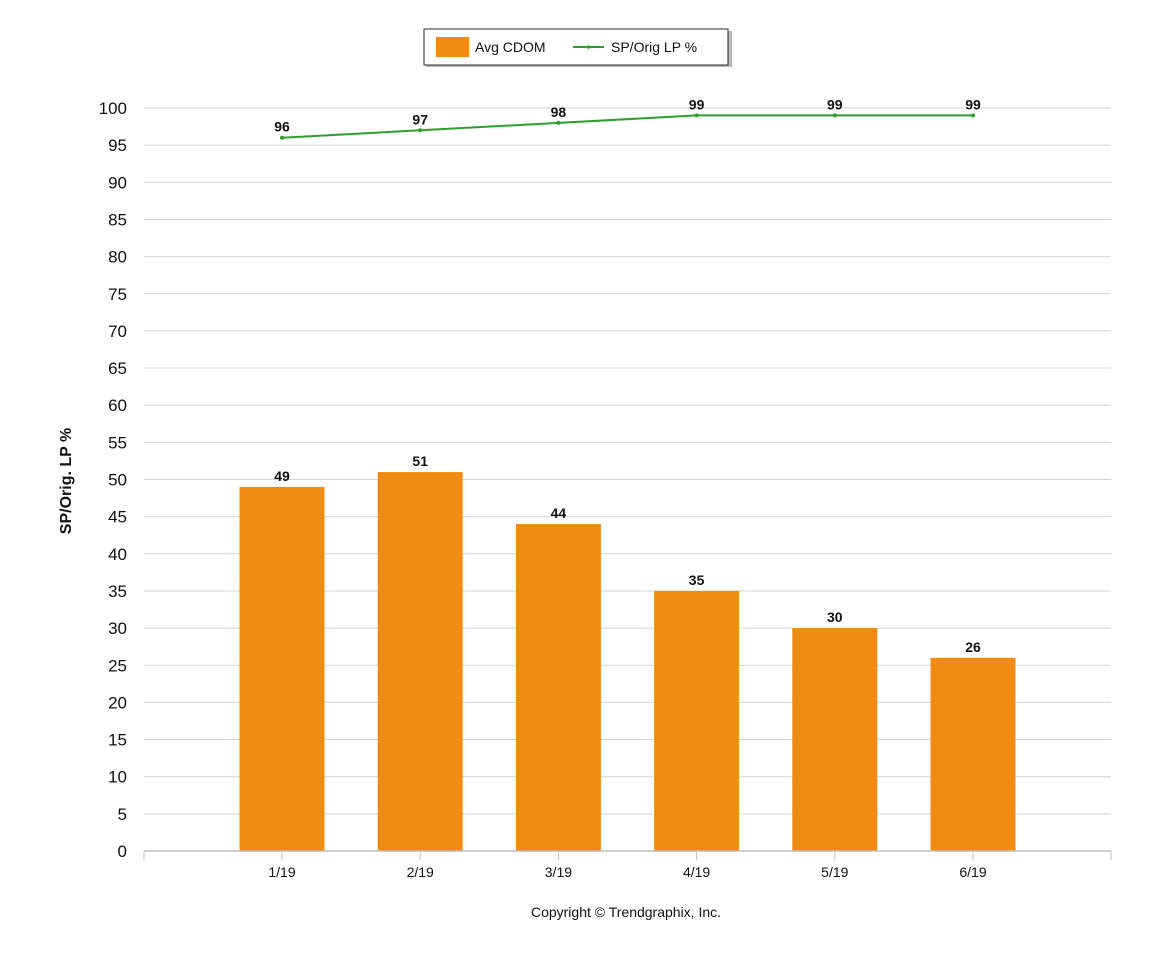  What do you see at coordinates (122, 814) in the screenshot?
I see `y-tick-label: 5` at bounding box center [122, 814].